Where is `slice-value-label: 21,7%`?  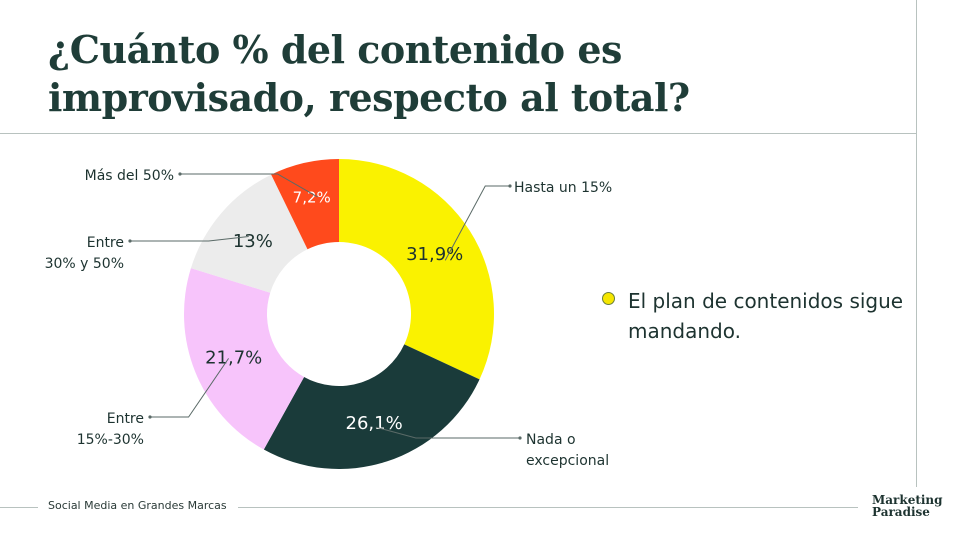
slice-value-label: 21,7% is located at coordinates (233, 357).